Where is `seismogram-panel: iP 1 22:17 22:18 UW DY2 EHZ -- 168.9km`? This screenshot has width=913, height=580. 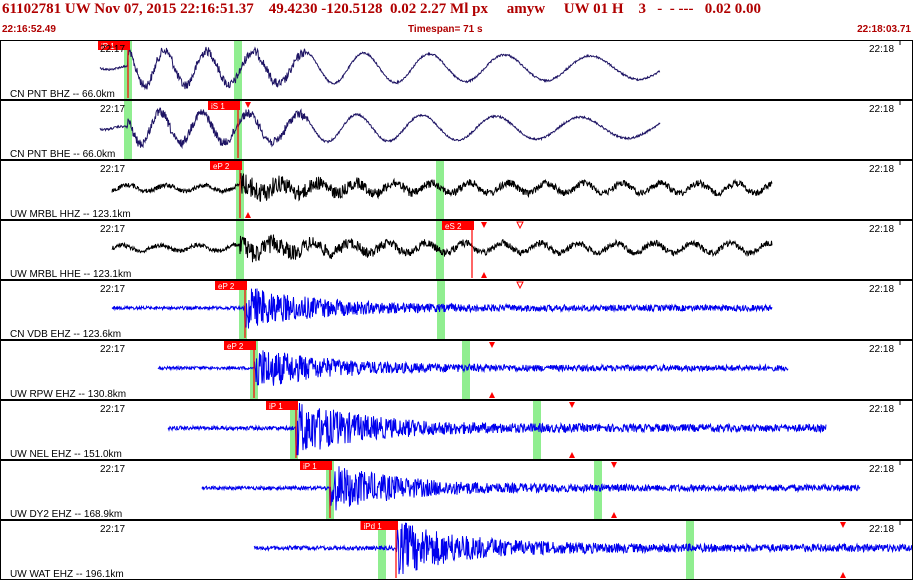 seismogram-panel: iP 1 22:17 22:18 UW DY2 EHZ -- 168.9km is located at coordinates (456, 490).